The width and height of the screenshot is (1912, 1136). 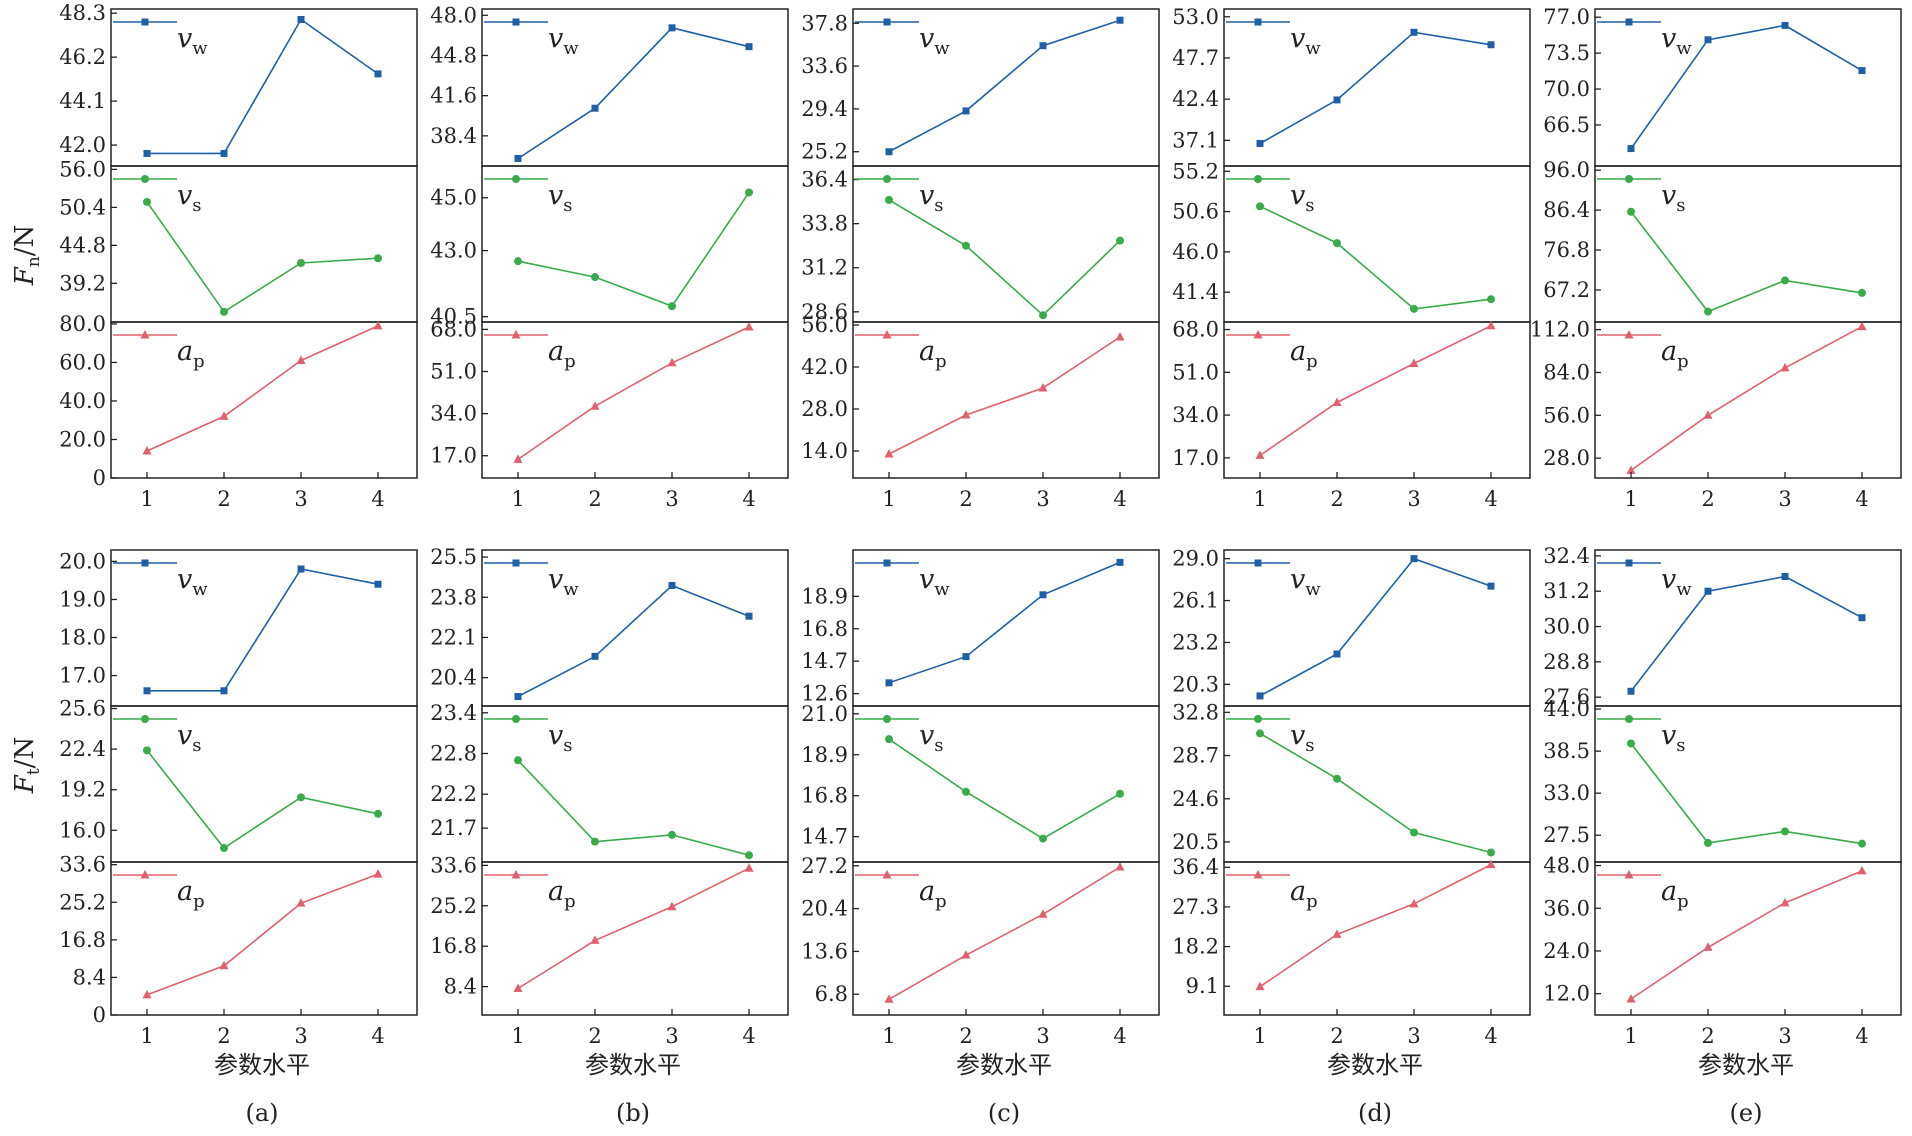 What do you see at coordinates (1195, 799) in the screenshot?
I see `y-tick-label: 24.6` at bounding box center [1195, 799].